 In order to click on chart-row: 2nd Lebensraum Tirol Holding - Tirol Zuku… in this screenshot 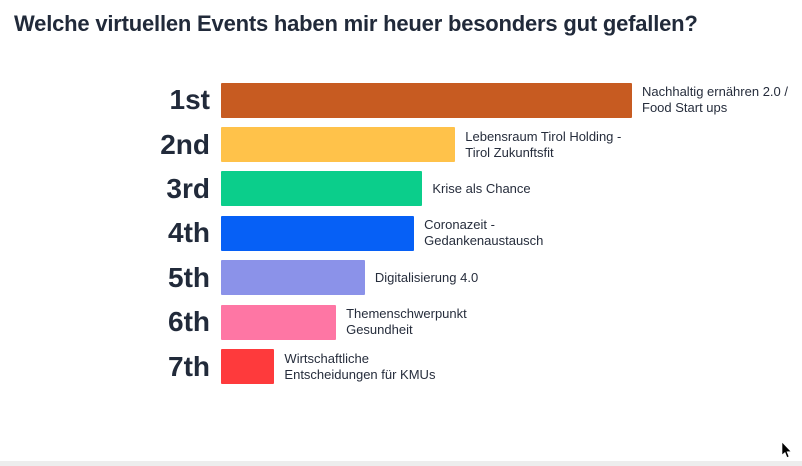, I will do `click(401, 144)`.